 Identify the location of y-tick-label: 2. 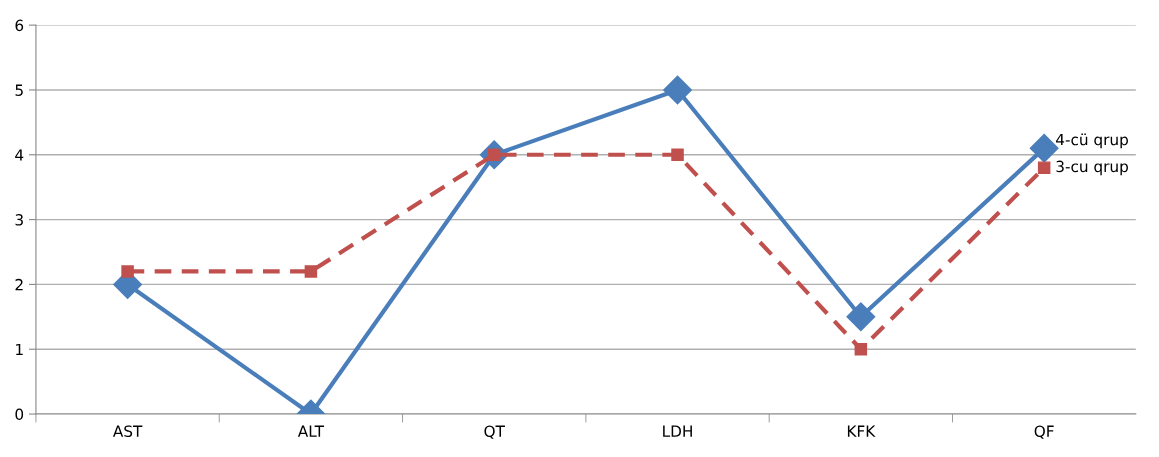
(19, 284).